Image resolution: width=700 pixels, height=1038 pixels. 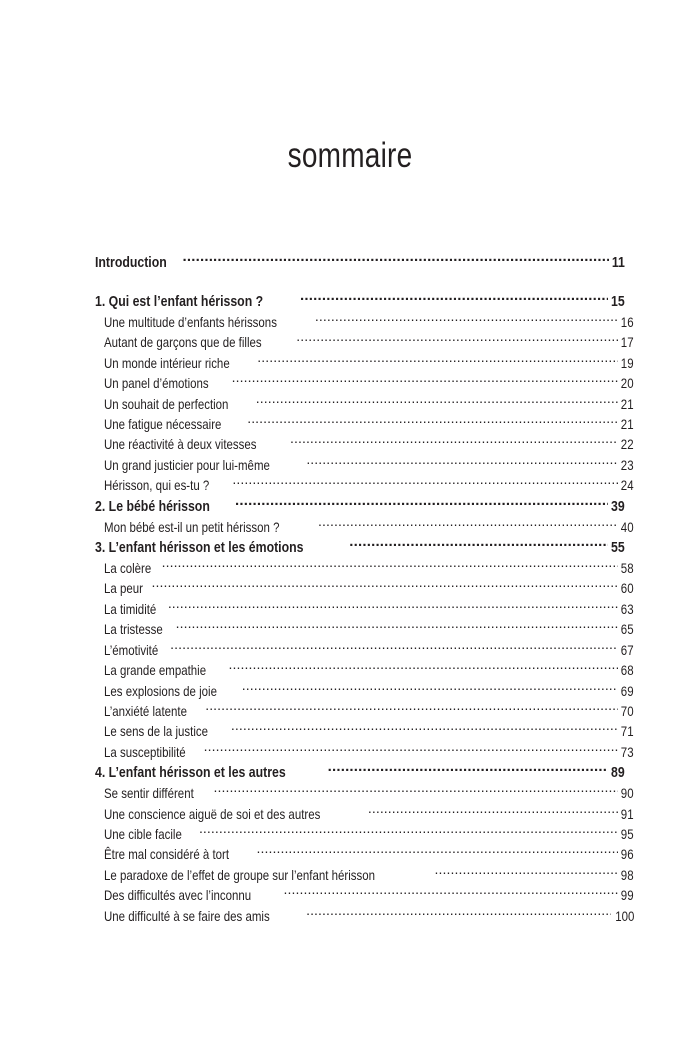 I want to click on toc-entry-label: Un panel d’émotions, so click(x=156, y=383).